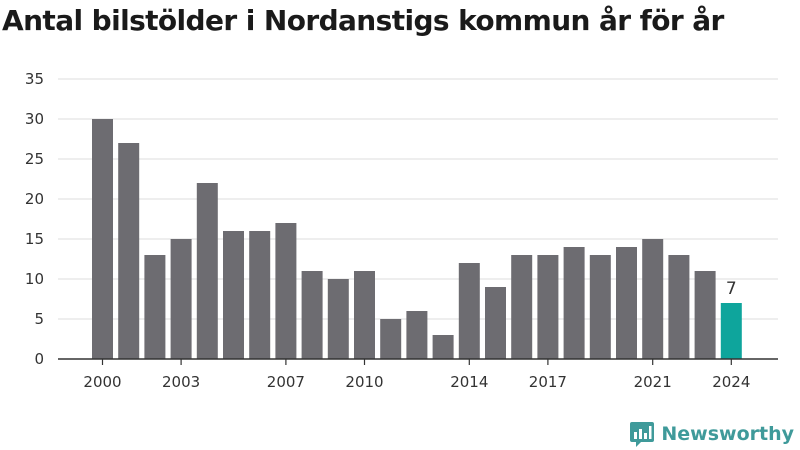 The height and width of the screenshot is (450, 800). Describe the element at coordinates (391, 339) in the screenshot. I see `bar-2011` at that location.